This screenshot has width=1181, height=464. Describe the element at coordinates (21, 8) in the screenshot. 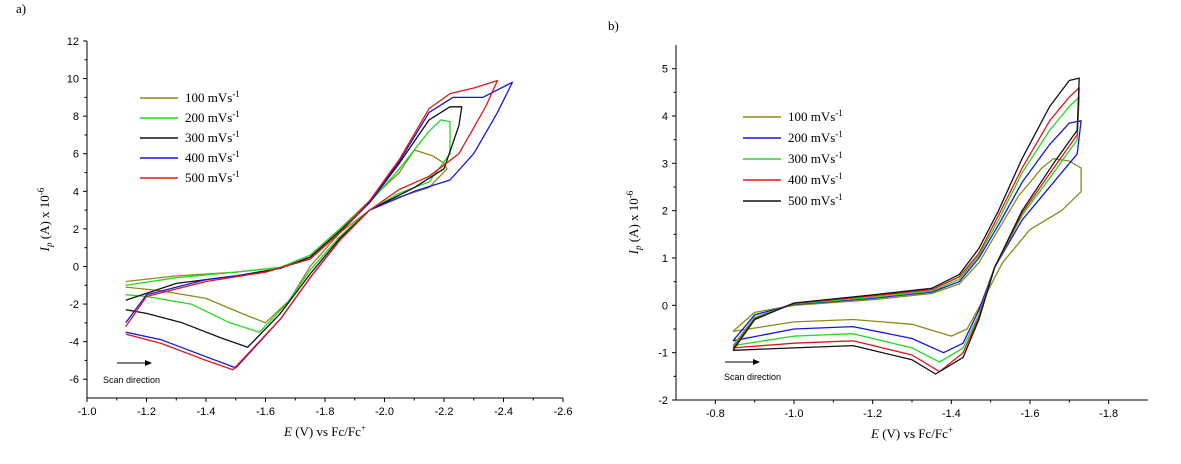

I see `panel-label: a)` at that location.